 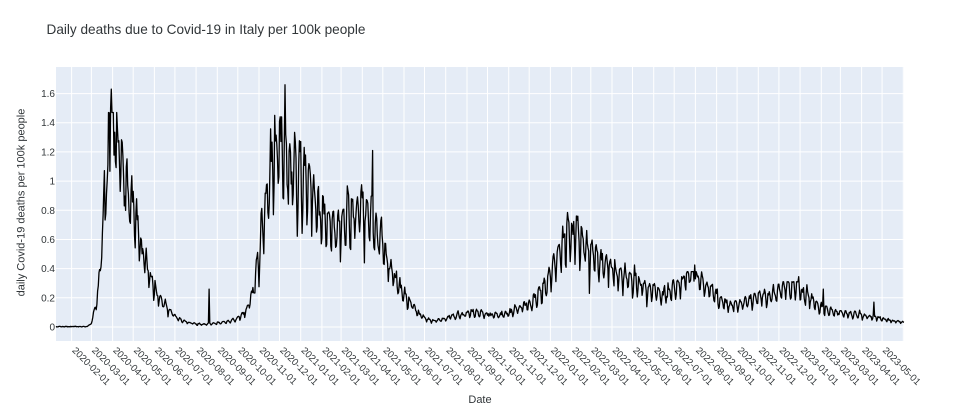 I want to click on svg-text: Date, so click(x=479, y=400).